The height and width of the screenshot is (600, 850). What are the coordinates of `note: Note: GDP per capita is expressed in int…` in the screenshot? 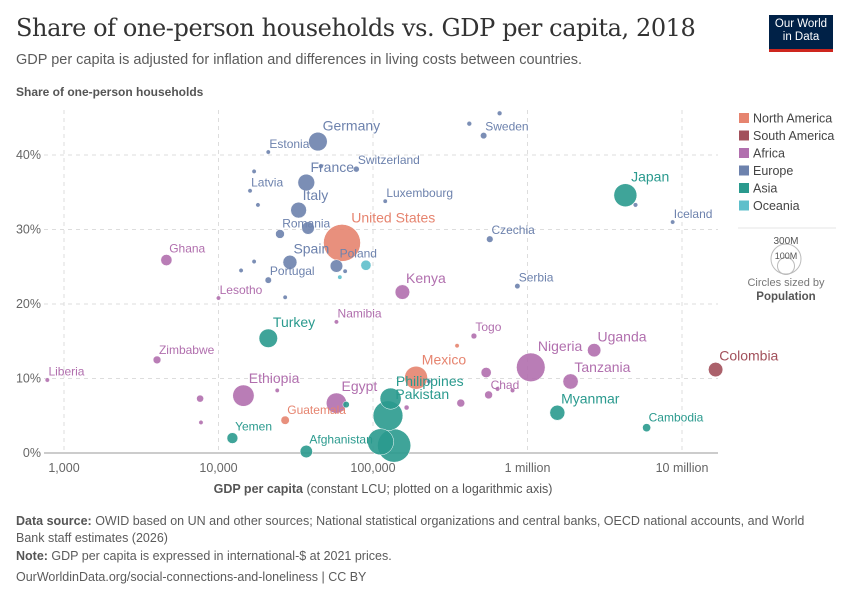 It's located at (204, 556).